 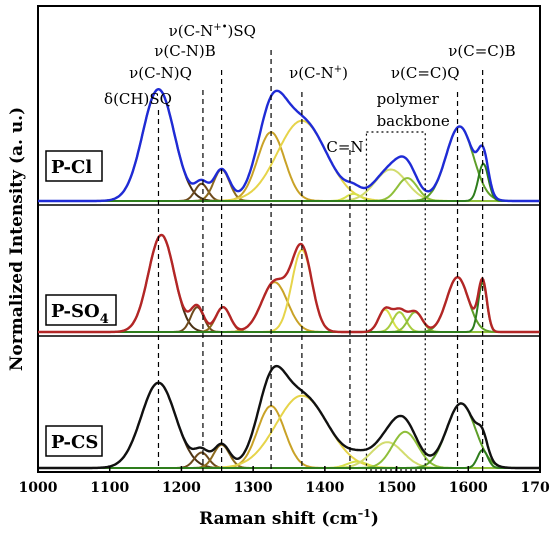 I want to click on x-tick-label: 1400, so click(x=324, y=488).